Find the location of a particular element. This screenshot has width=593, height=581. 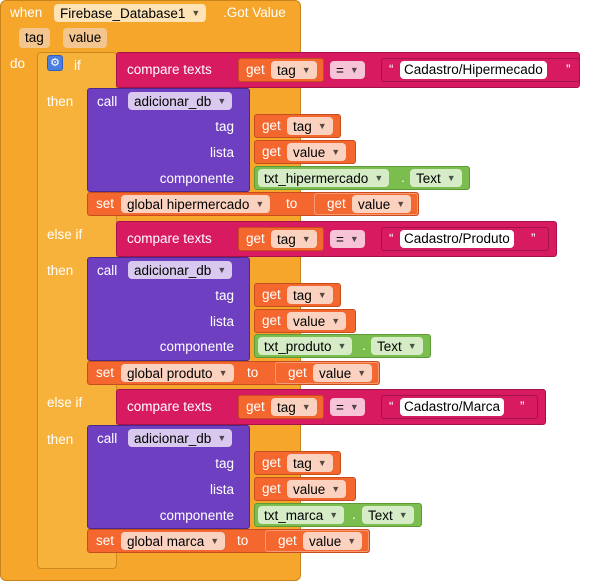

property-name: Text is located at coordinates (428, 178).